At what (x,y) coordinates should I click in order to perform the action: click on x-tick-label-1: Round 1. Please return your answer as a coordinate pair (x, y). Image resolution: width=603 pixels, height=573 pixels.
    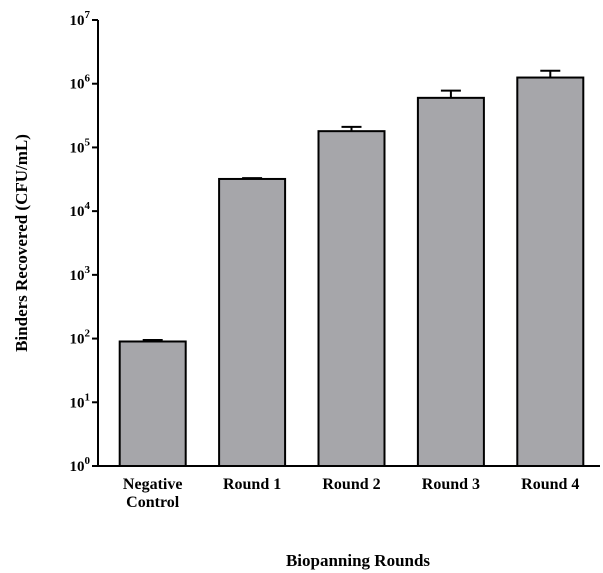
    Looking at the image, I should click on (252, 484).